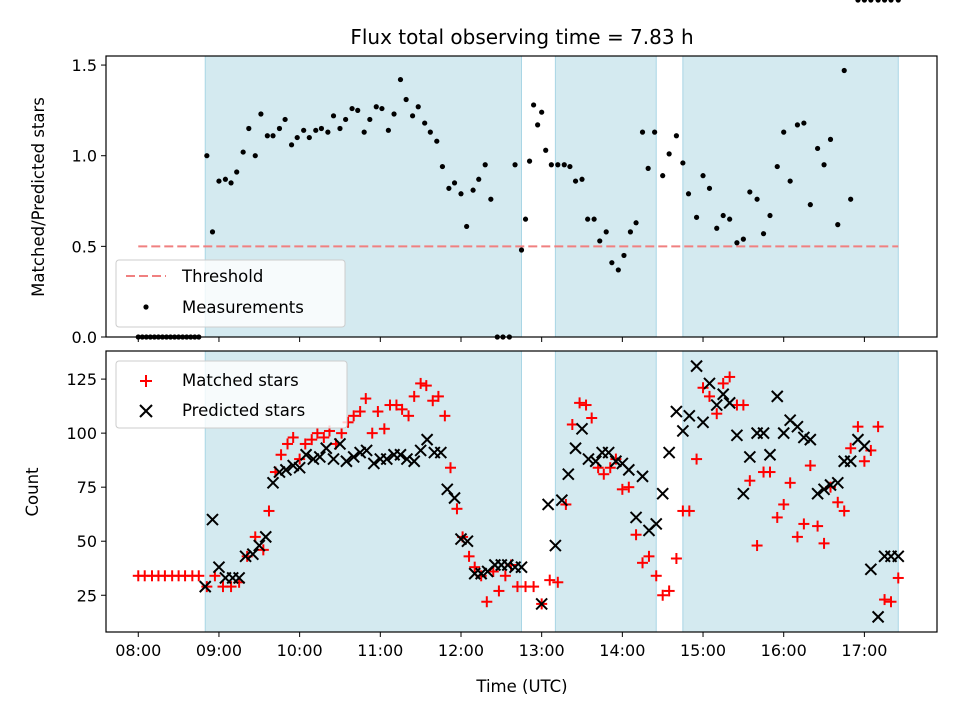 The image size is (960, 720). What do you see at coordinates (461, 650) in the screenshot?
I see `x-tick-label-4: 12:00` at bounding box center [461, 650].